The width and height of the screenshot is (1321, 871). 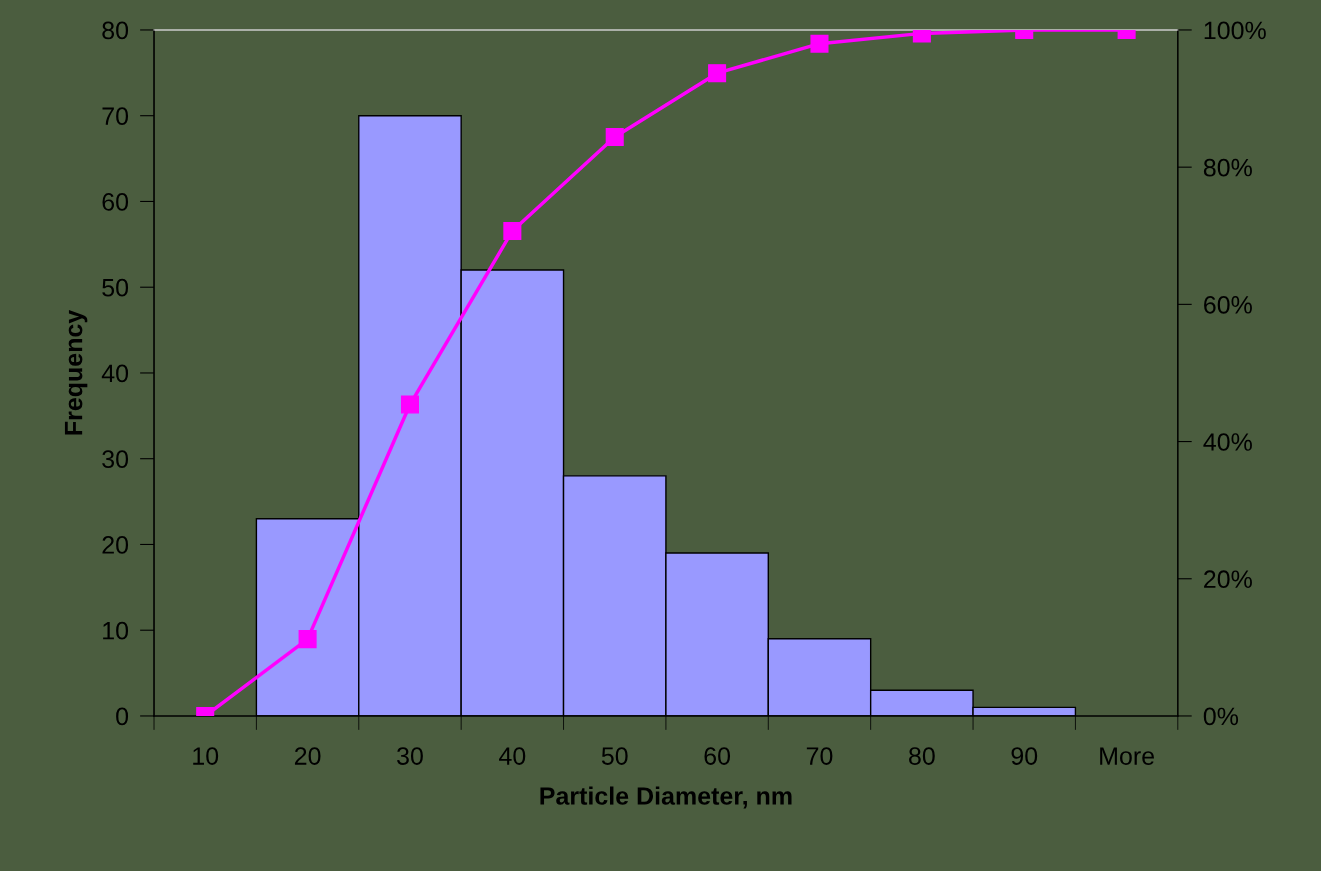 What do you see at coordinates (115, 30) in the screenshot?
I see `y-tick-label: 80` at bounding box center [115, 30].